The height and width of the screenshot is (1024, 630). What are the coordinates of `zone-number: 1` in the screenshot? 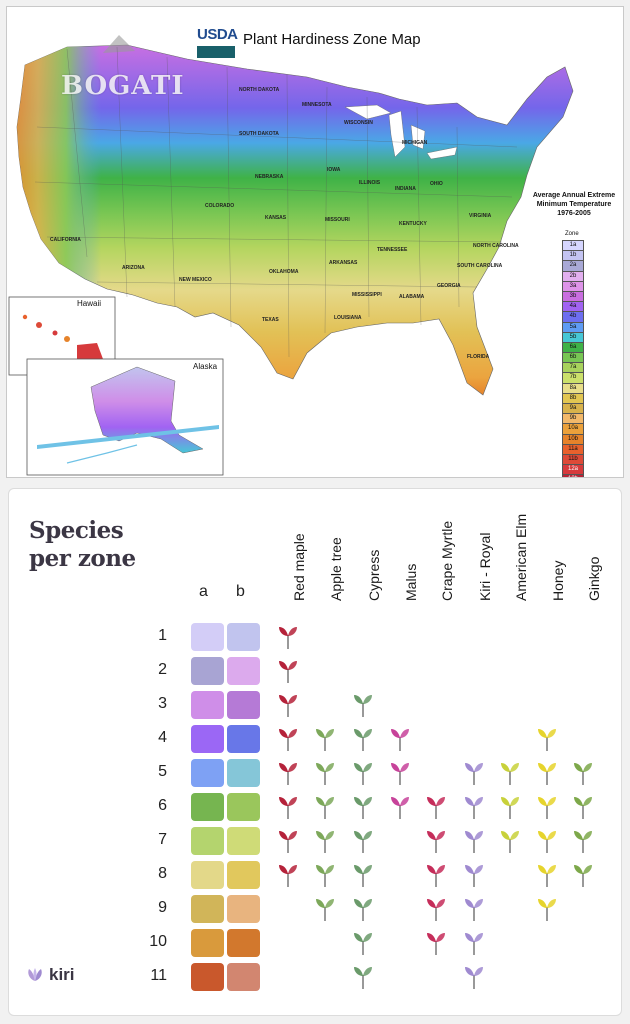 It's located at (162, 635).